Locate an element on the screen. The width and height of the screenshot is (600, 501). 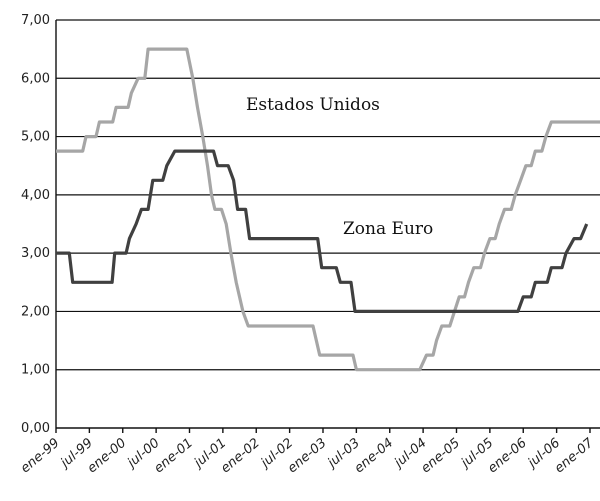
x-tick-label: ene-00 is located at coordinates (107, 456).